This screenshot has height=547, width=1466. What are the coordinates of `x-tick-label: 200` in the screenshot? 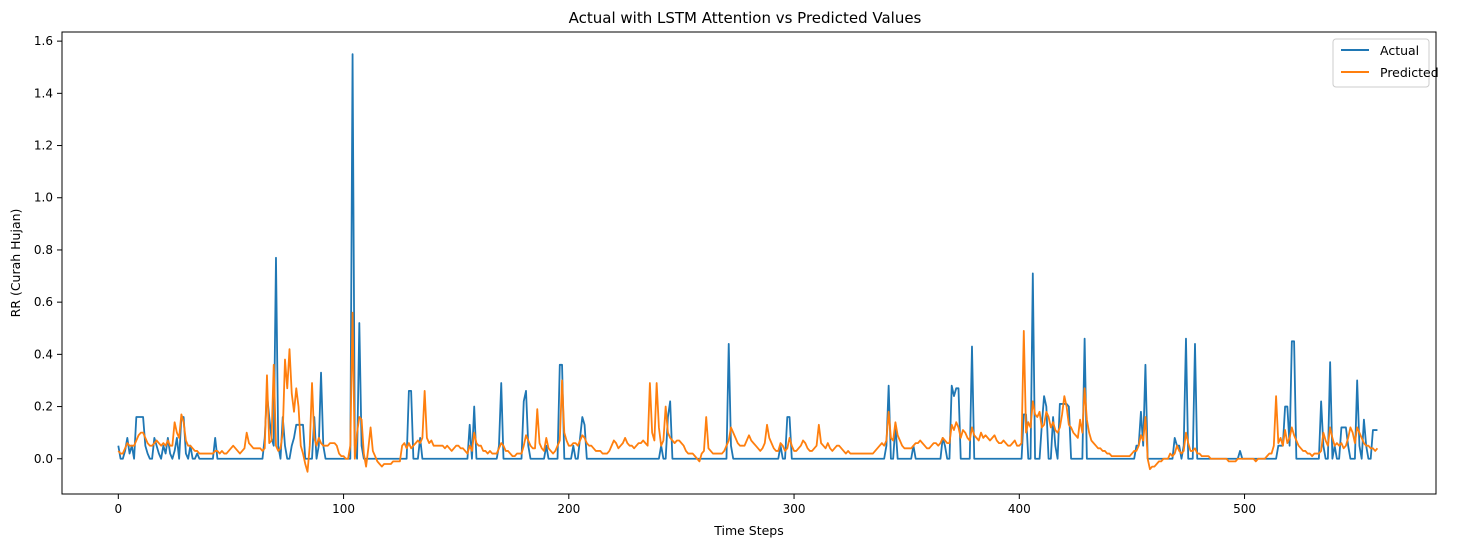 It's located at (568, 509).